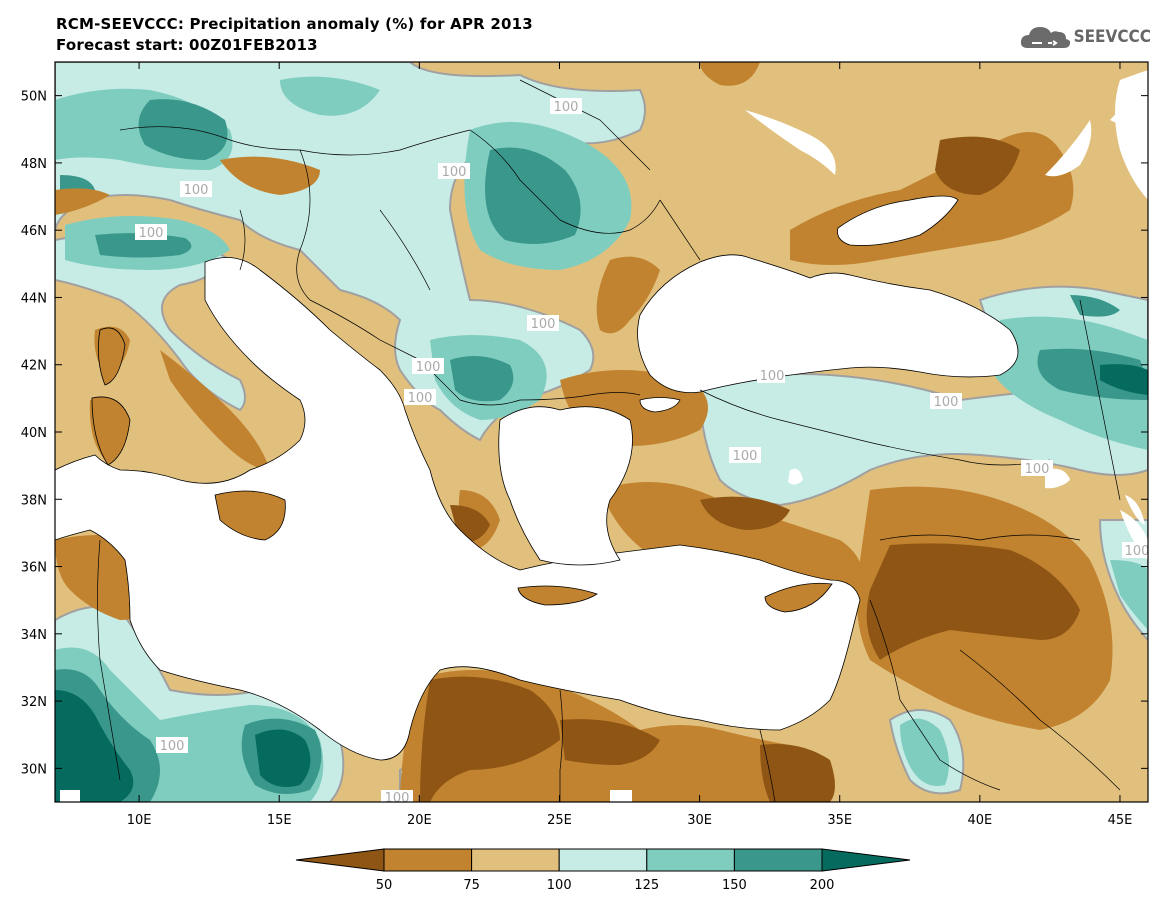 The image size is (1165, 907). I want to click on y-tick-label: 50N, so click(34, 97).